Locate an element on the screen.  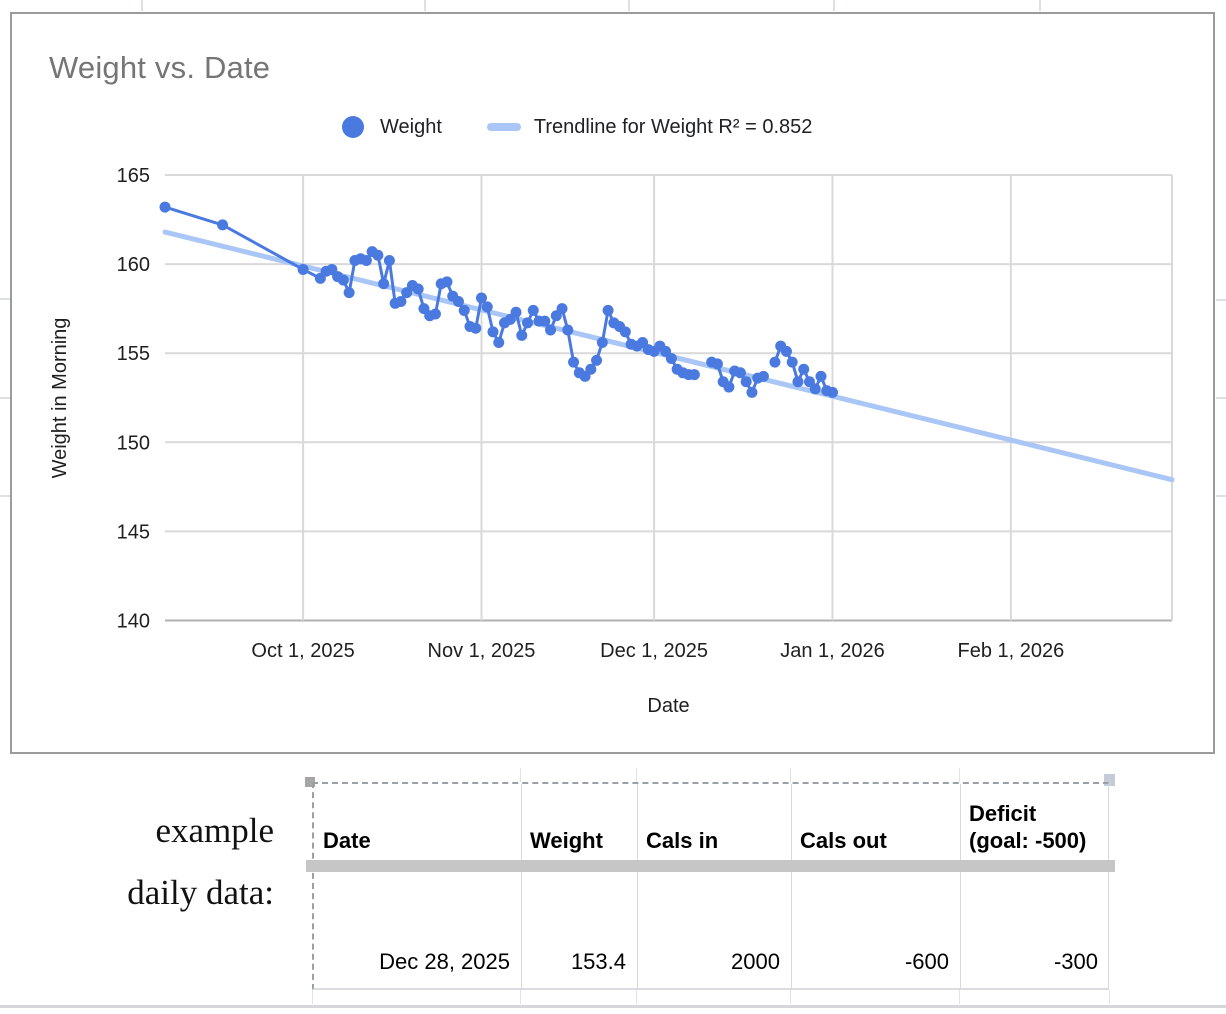
legend-trendline-label: Trendline for Weight R² = 0.852 is located at coordinates (673, 126).